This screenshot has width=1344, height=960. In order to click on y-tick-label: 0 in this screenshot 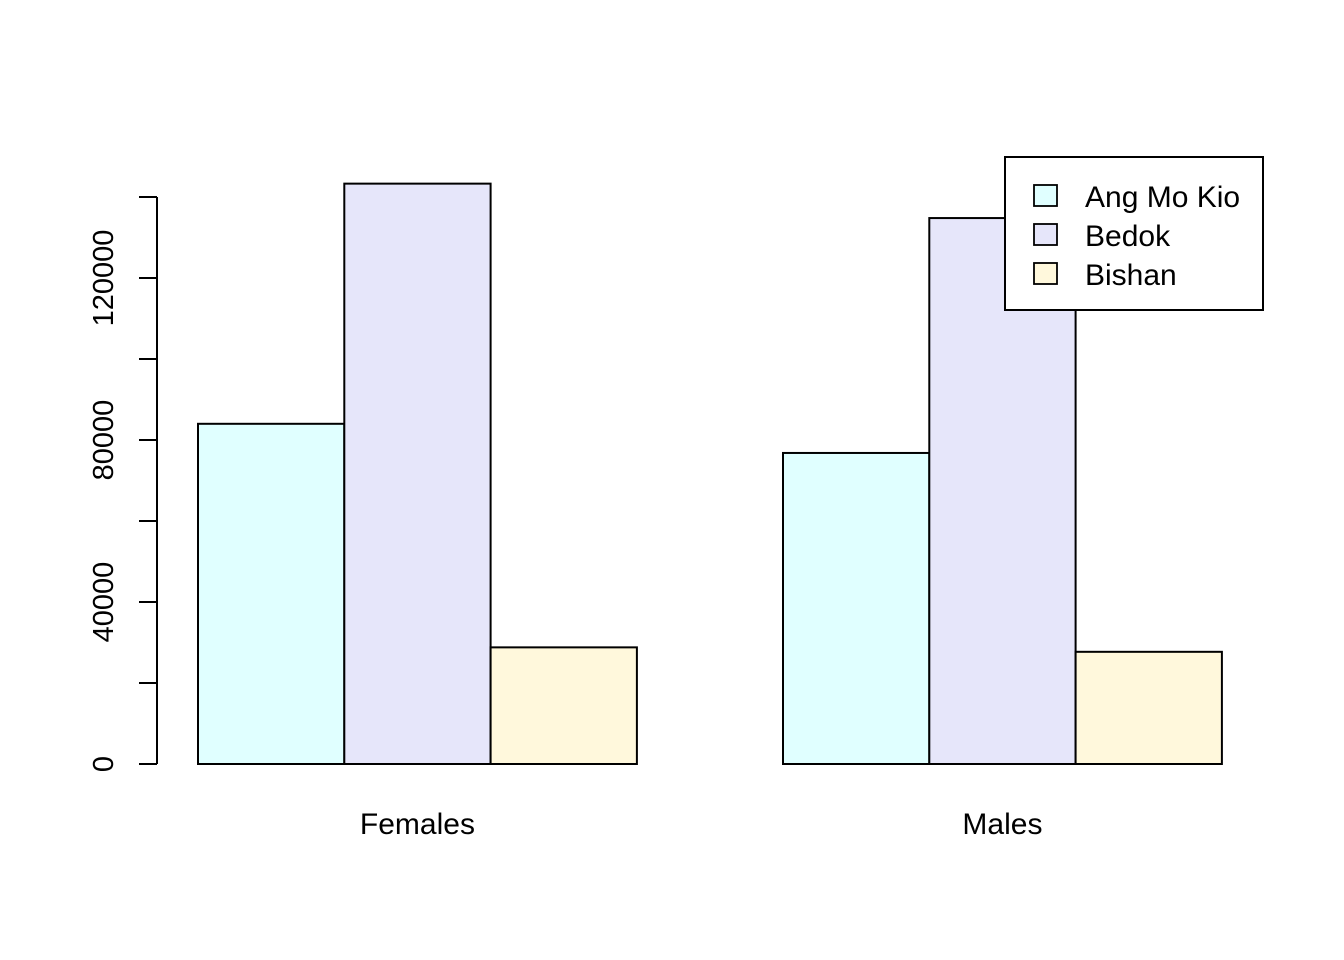, I will do `click(104, 764)`.